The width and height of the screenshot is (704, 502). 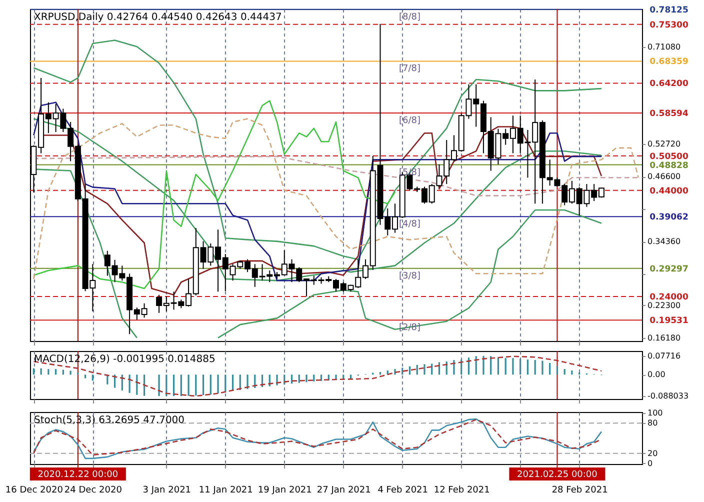 What do you see at coordinates (409, 276) in the screenshot?
I see `annotation: [3/8]` at bounding box center [409, 276].